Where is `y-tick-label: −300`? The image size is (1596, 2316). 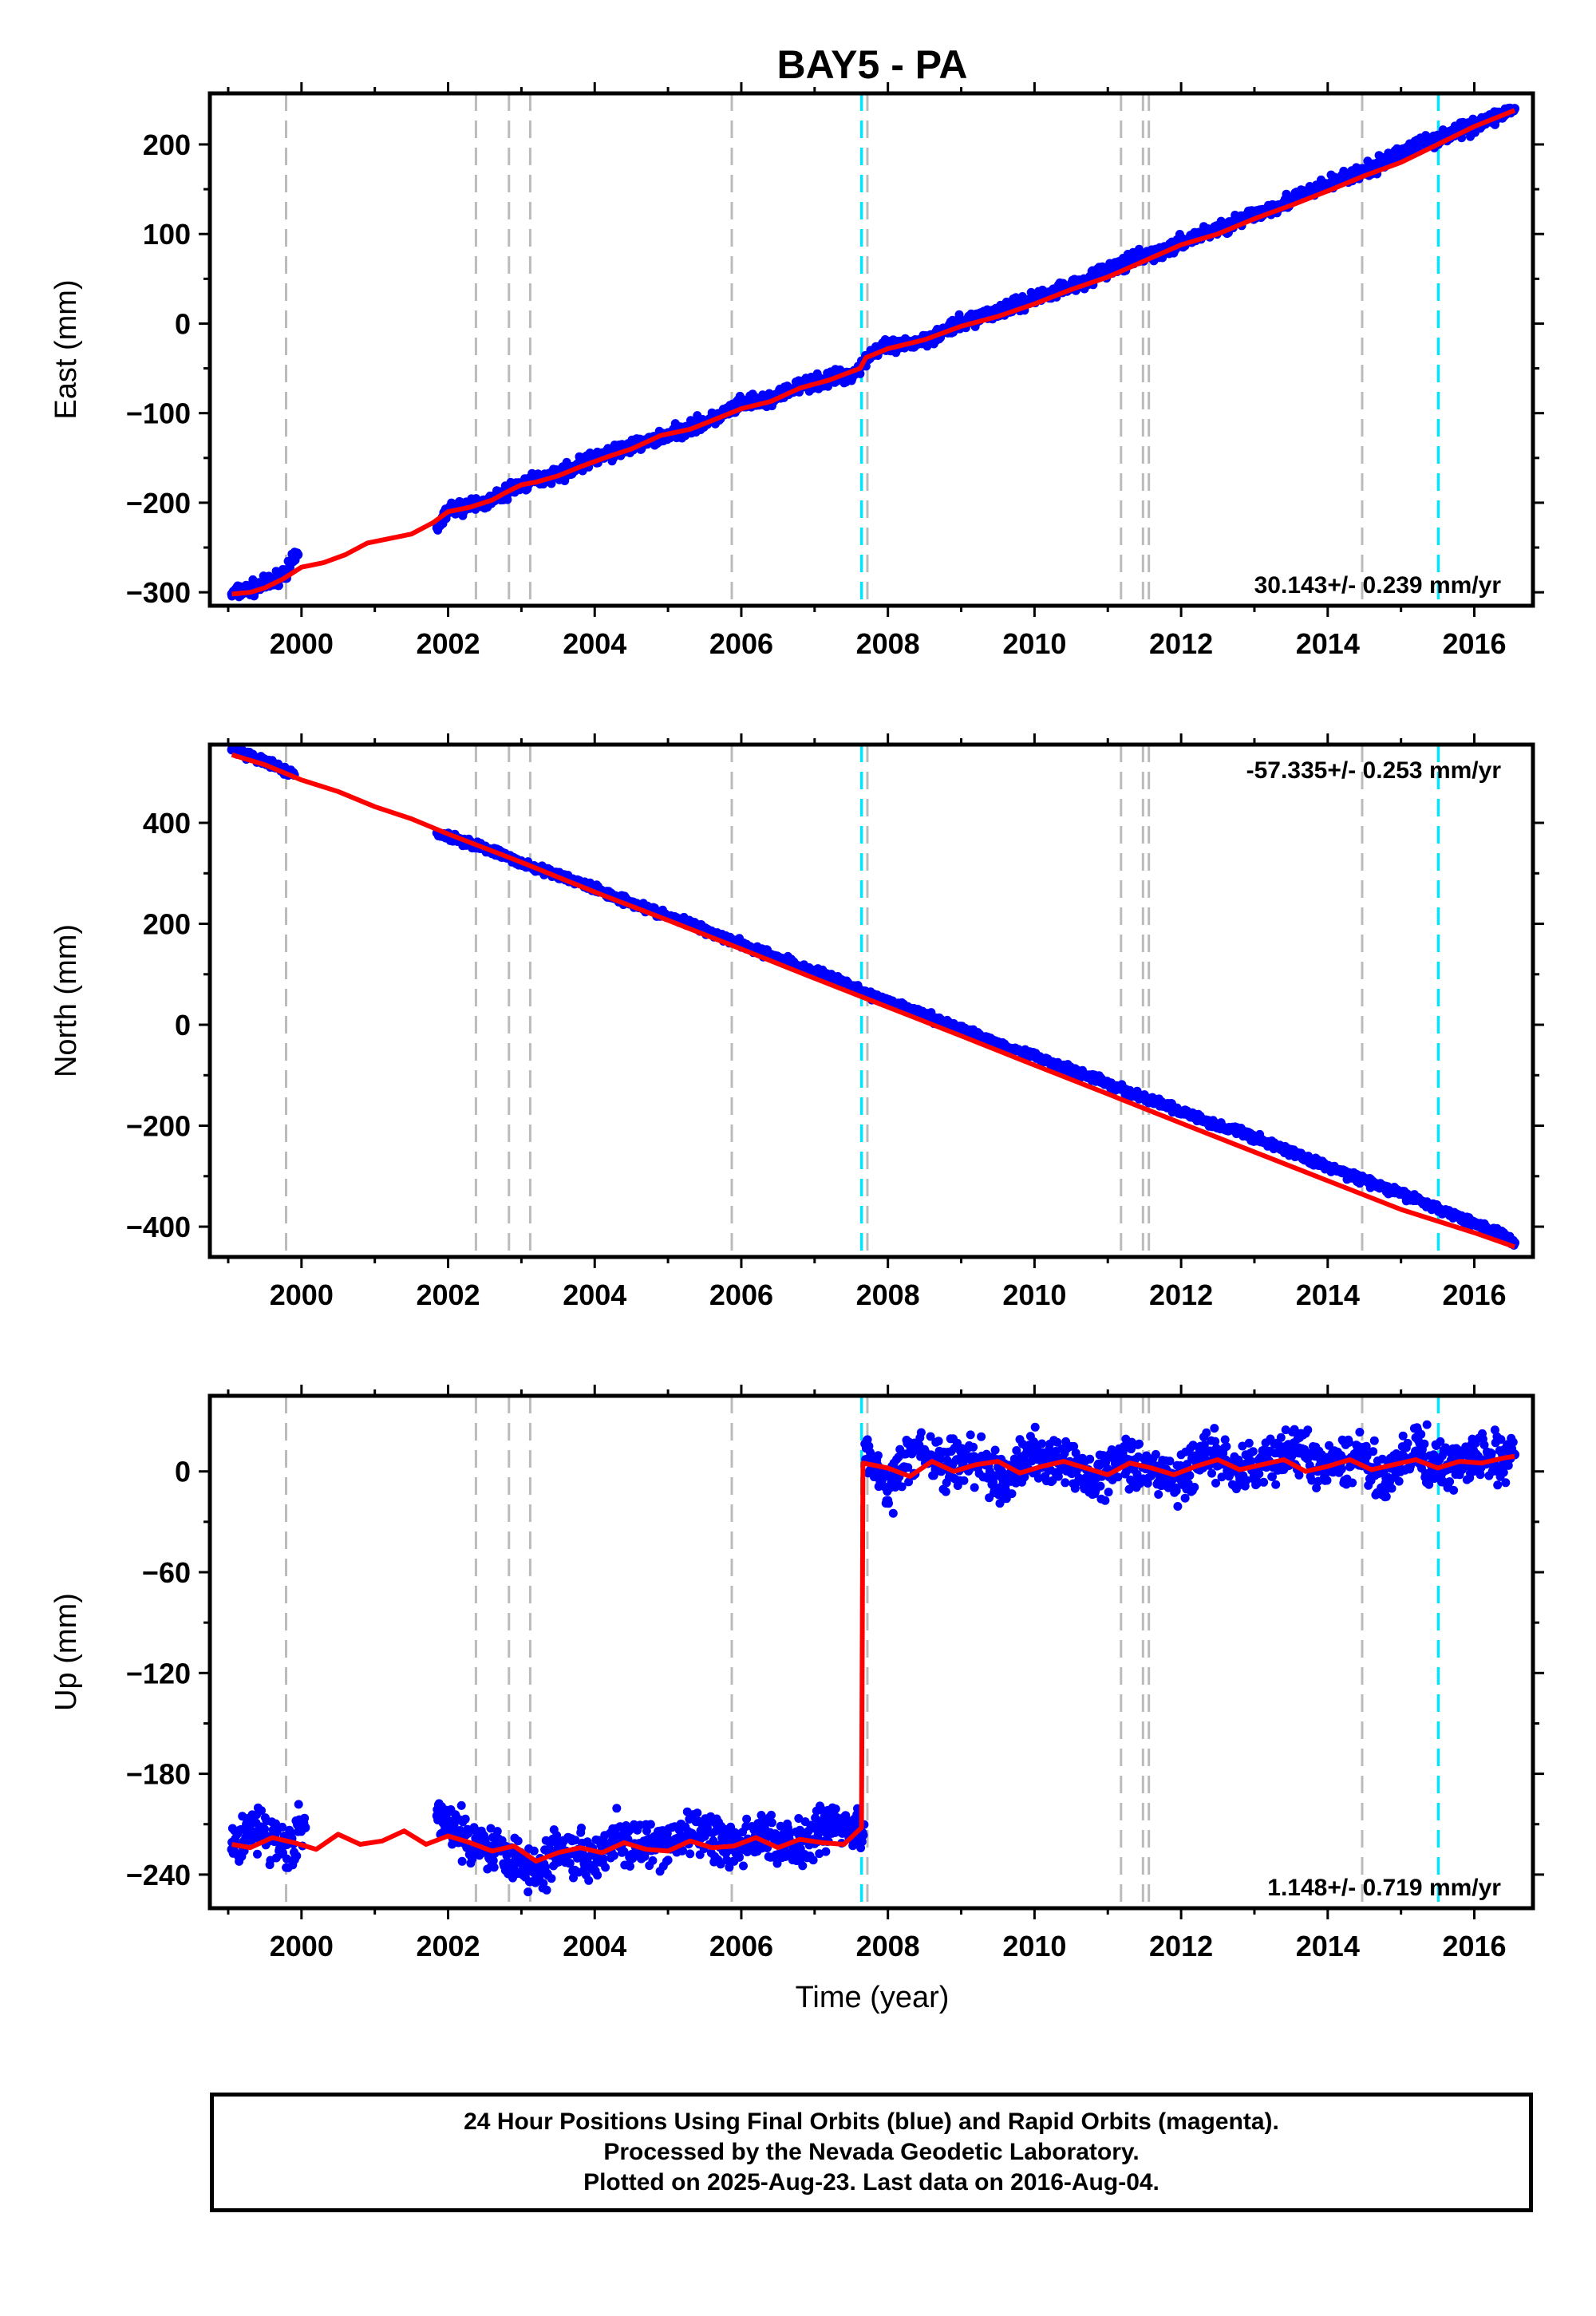 y-tick-label: −300 is located at coordinates (158, 592).